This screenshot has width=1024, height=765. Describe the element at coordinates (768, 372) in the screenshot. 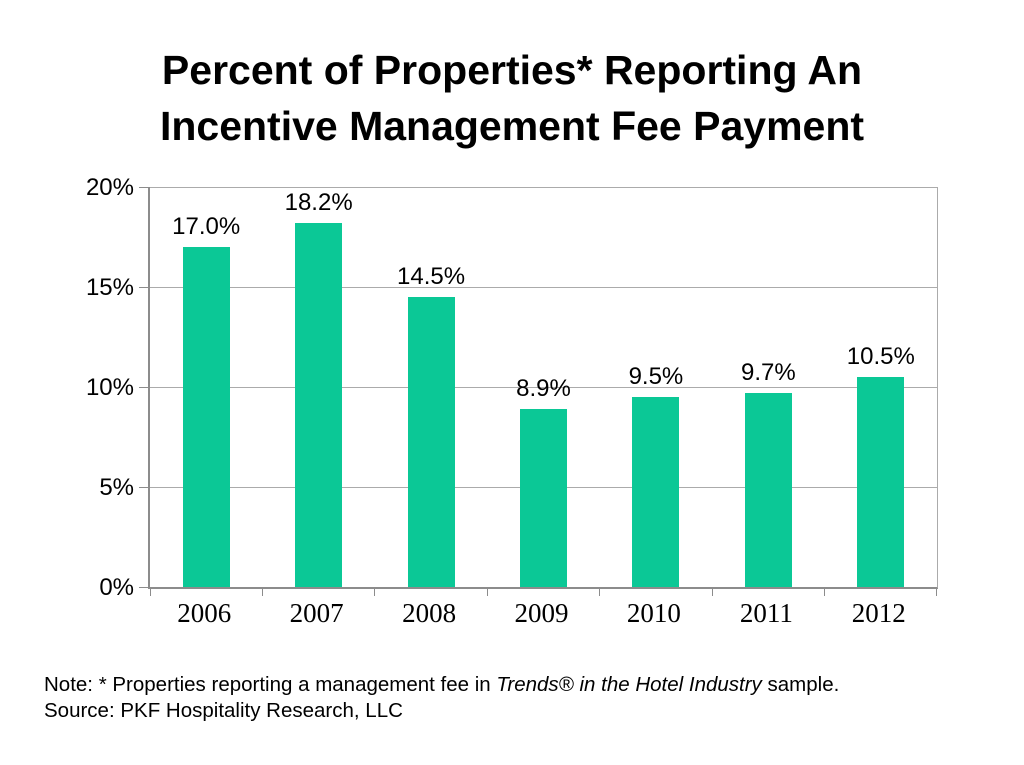

I see `bar-value-label-2011: 9.7%` at that location.